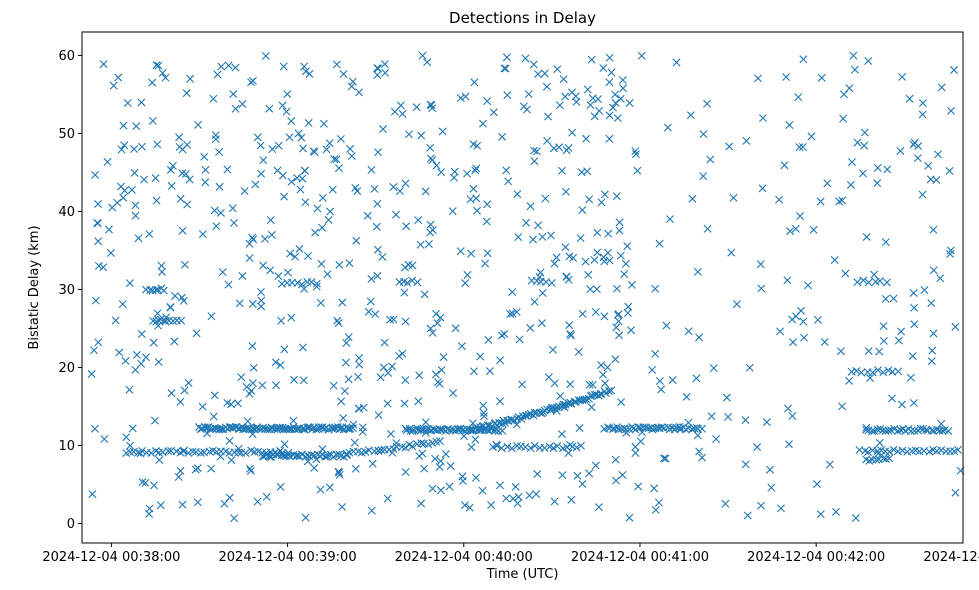 The height and width of the screenshot is (590, 979). Describe the element at coordinates (640, 557) in the screenshot. I see `x-tick-label: 2024-12-04 00:41:00` at that location.